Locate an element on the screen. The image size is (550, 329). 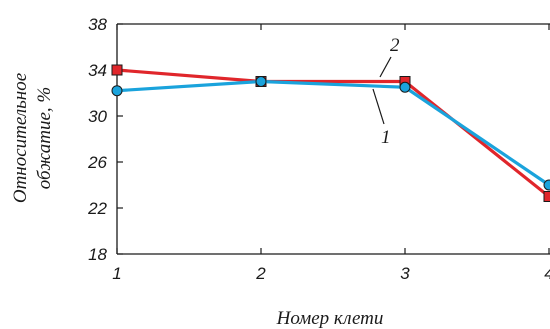
y-axis-title-line-1: Относительное is located at coordinates (20, 138).